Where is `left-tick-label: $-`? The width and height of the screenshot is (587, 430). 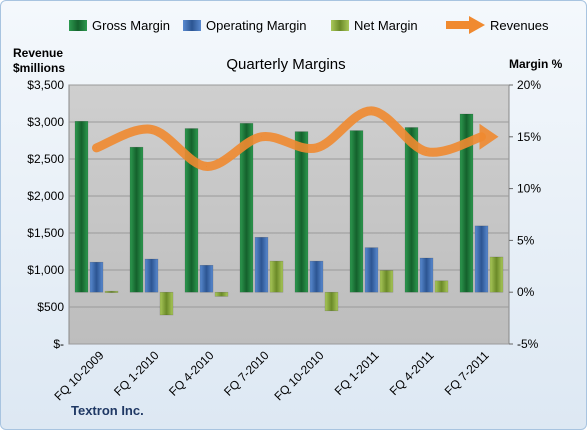 left-tick-label: $- is located at coordinates (58, 344).